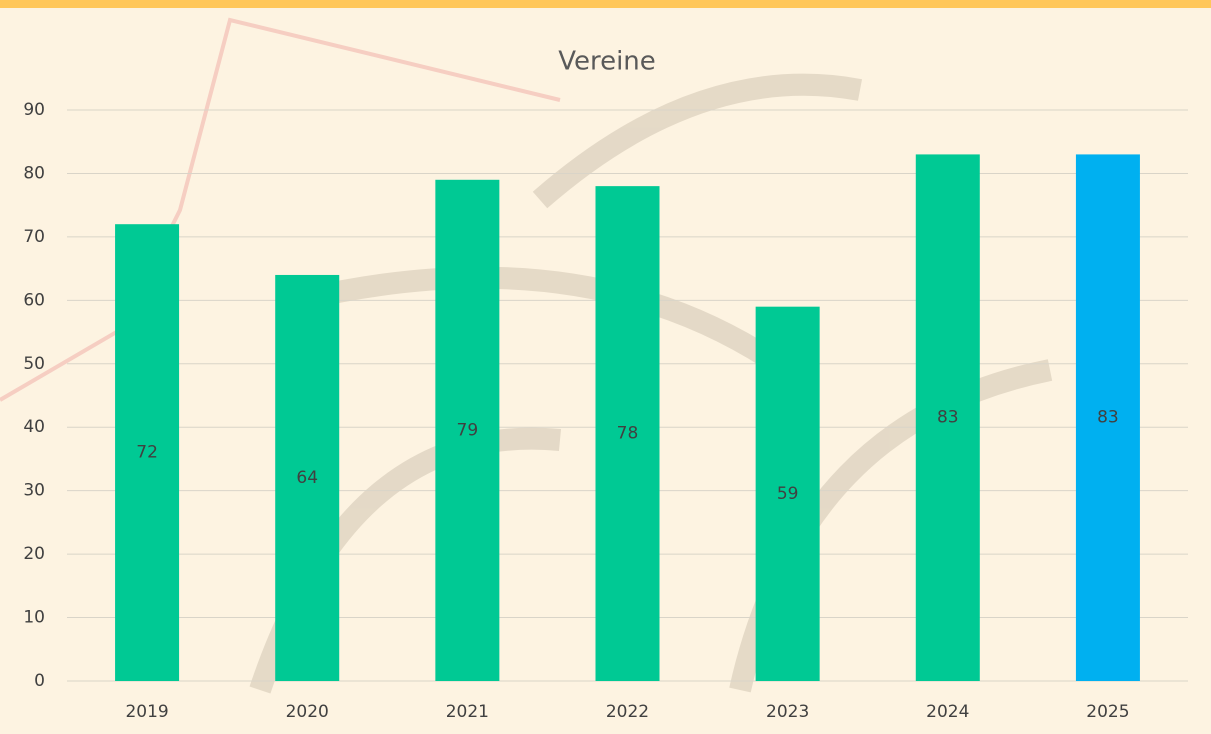  What do you see at coordinates (627, 712) in the screenshot?
I see `x-tick-label: 2022` at bounding box center [627, 712].